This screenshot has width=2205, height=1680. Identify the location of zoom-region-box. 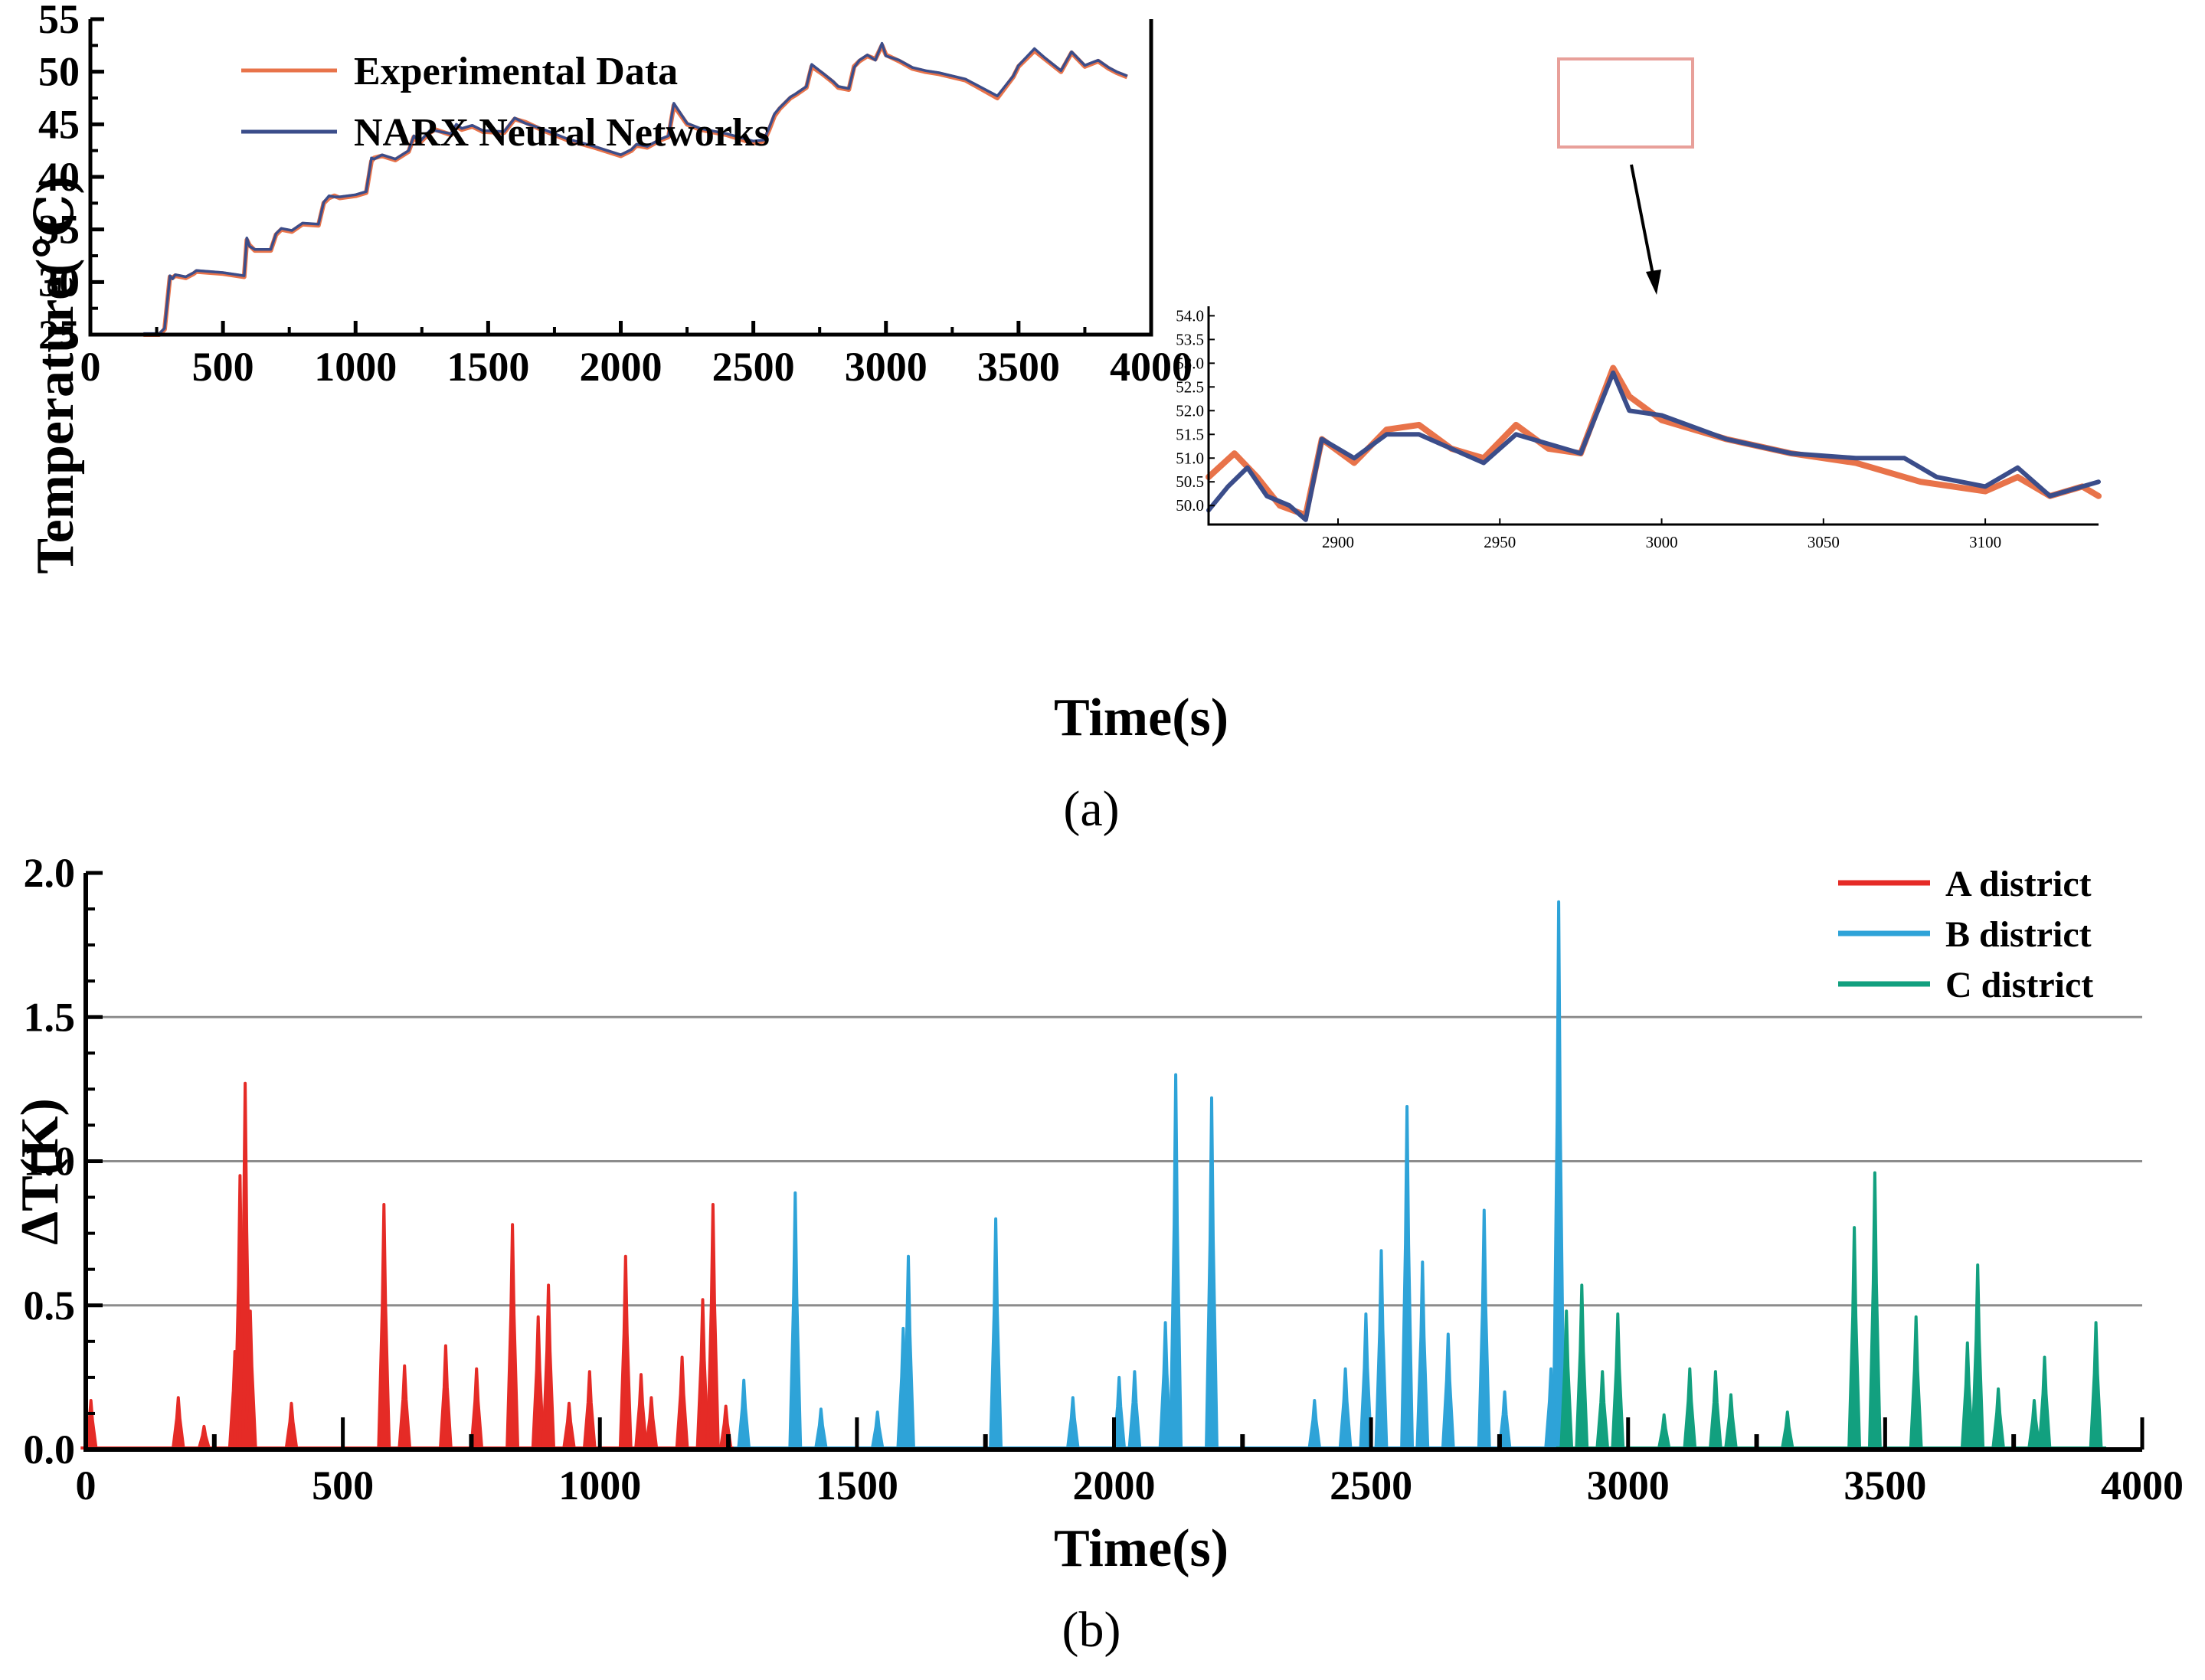
(1626, 103).